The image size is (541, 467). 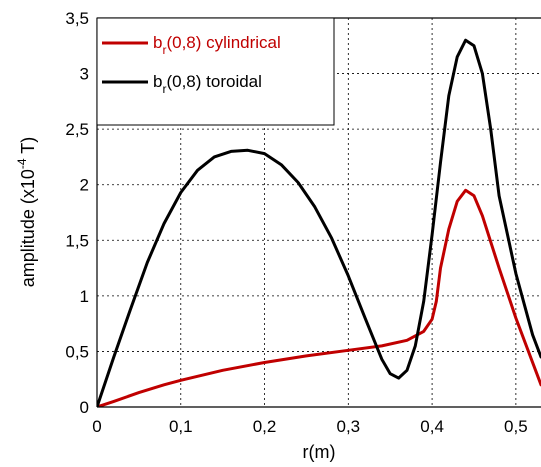 I want to click on y-axis-title: amplitude (x10-4 T), so click(x=26, y=212).